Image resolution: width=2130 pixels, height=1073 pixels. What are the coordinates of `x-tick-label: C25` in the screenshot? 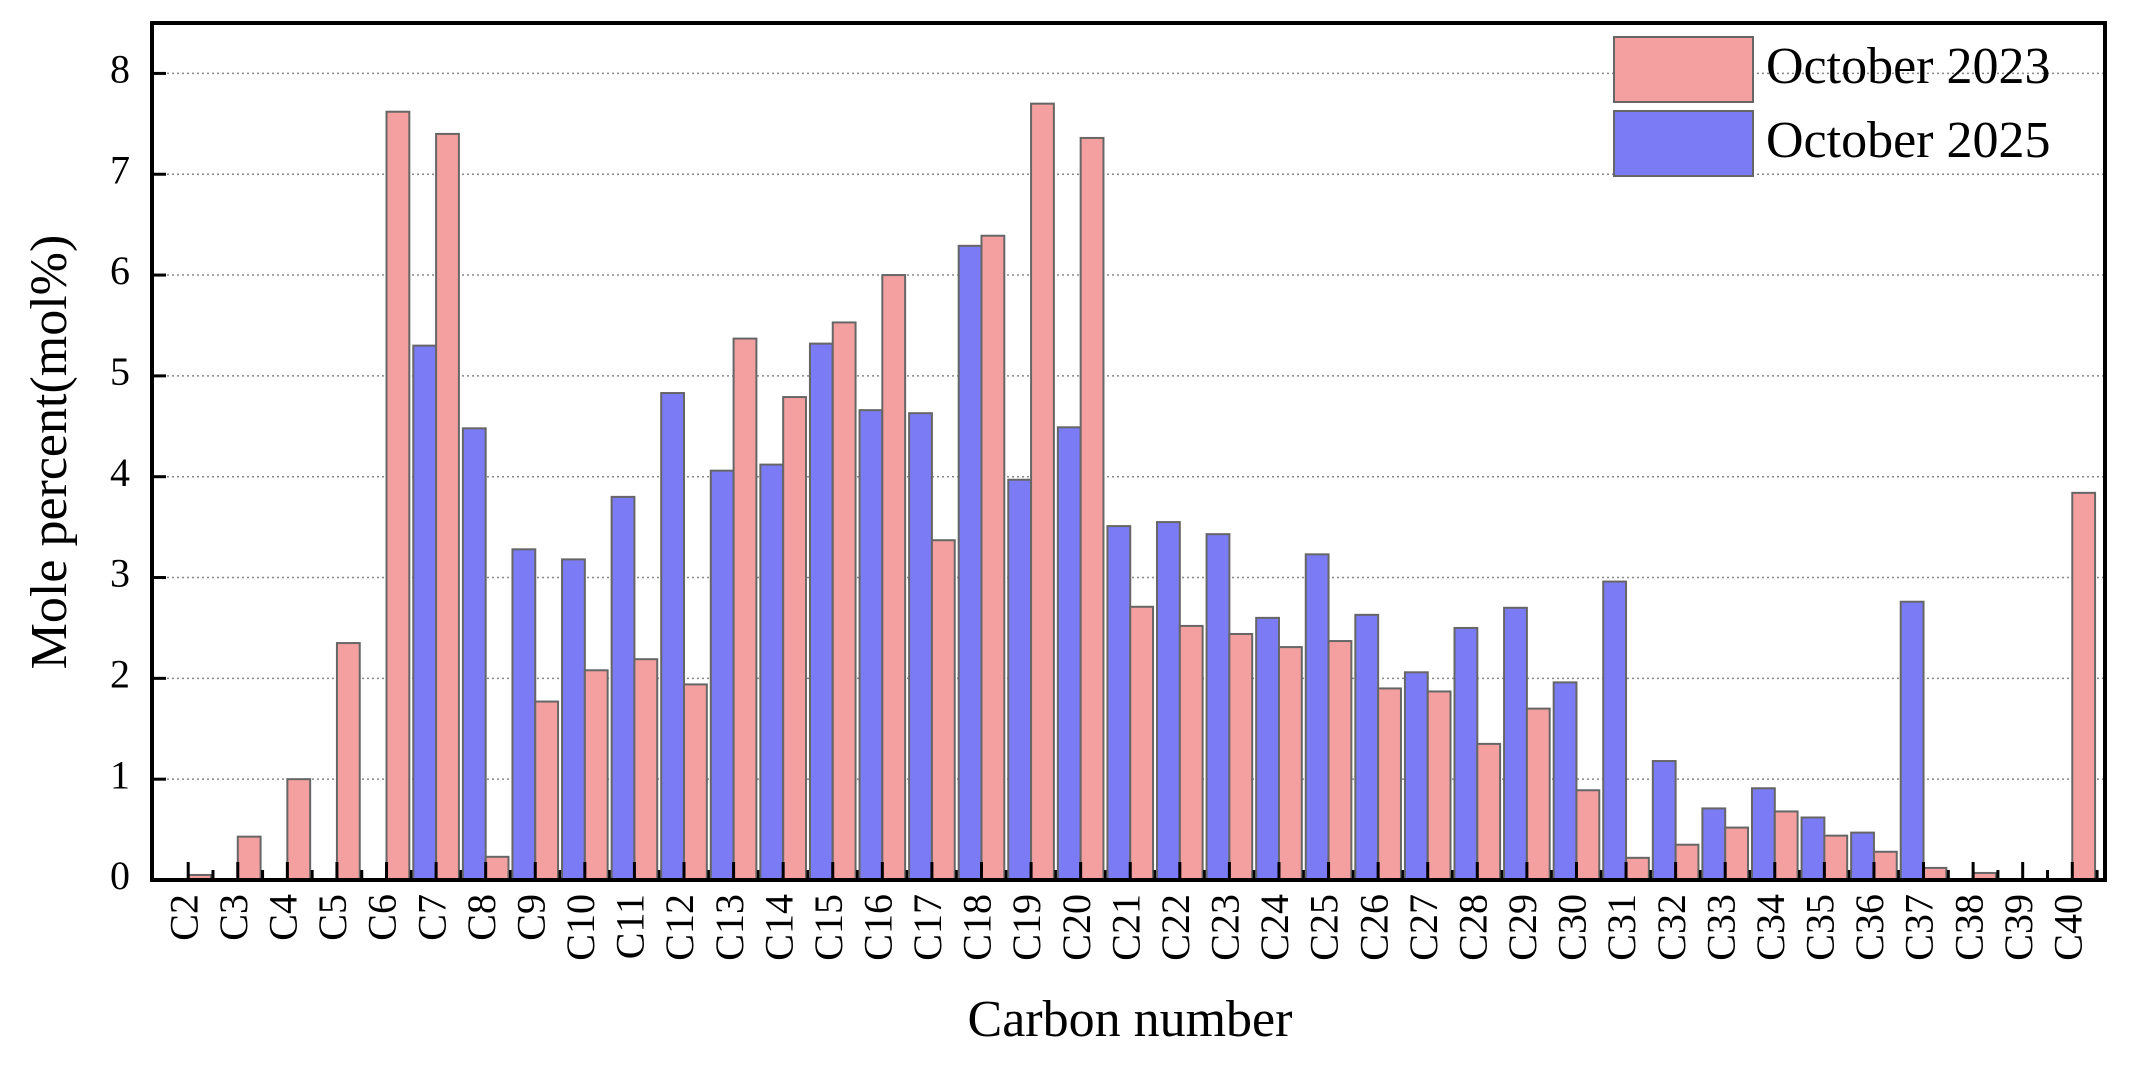 It's located at (1324, 927).